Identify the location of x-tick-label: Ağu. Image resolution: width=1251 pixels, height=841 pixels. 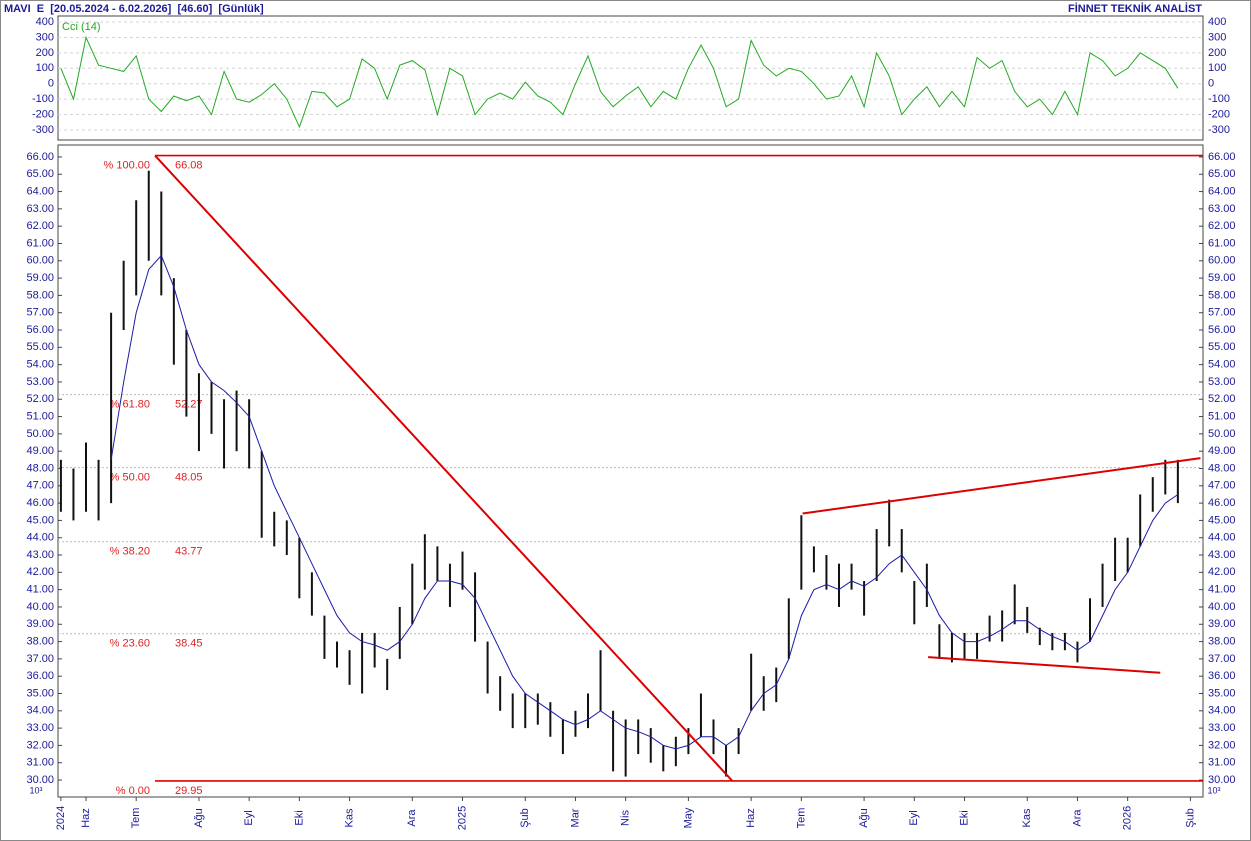
(864, 818).